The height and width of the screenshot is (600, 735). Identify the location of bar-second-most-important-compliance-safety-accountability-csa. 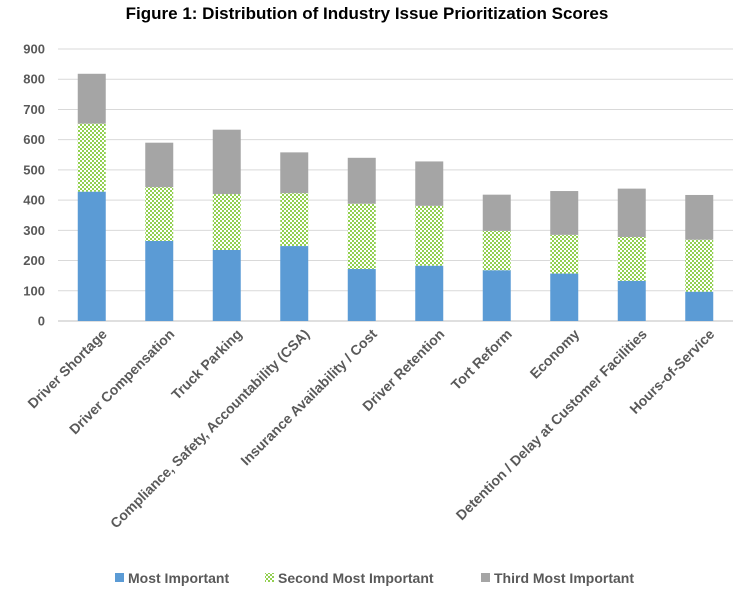
(294, 220).